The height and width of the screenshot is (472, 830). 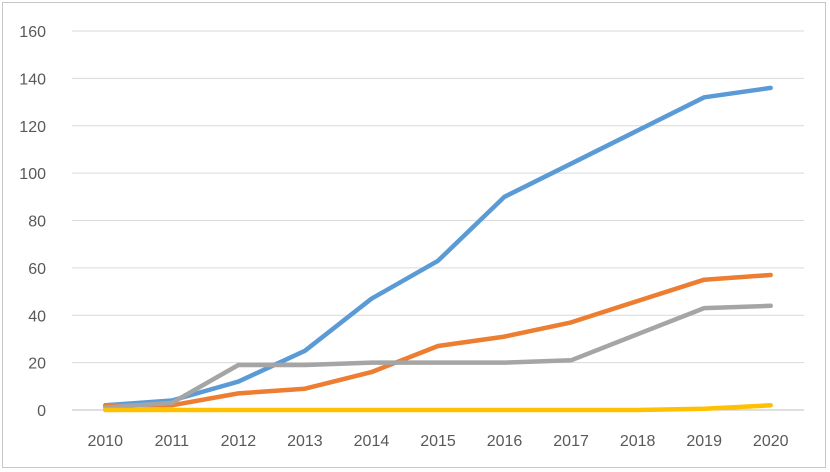 I want to click on x-tick-label: 2015, so click(x=438, y=441).